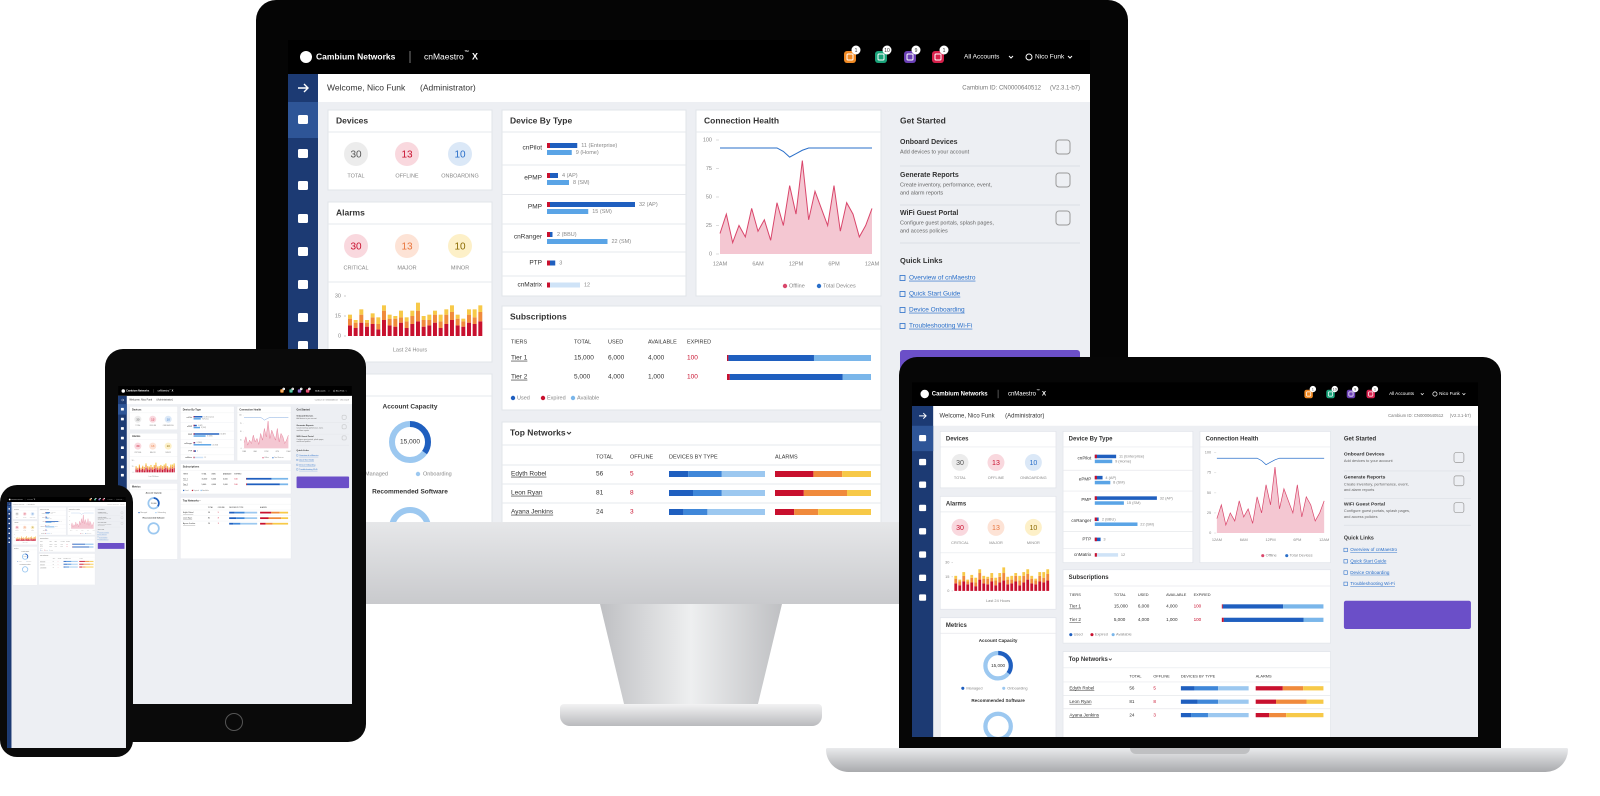 The image size is (1600, 796). Describe the element at coordinates (1083, 554) in the screenshot. I see `device-type: cnMatrix` at that location.